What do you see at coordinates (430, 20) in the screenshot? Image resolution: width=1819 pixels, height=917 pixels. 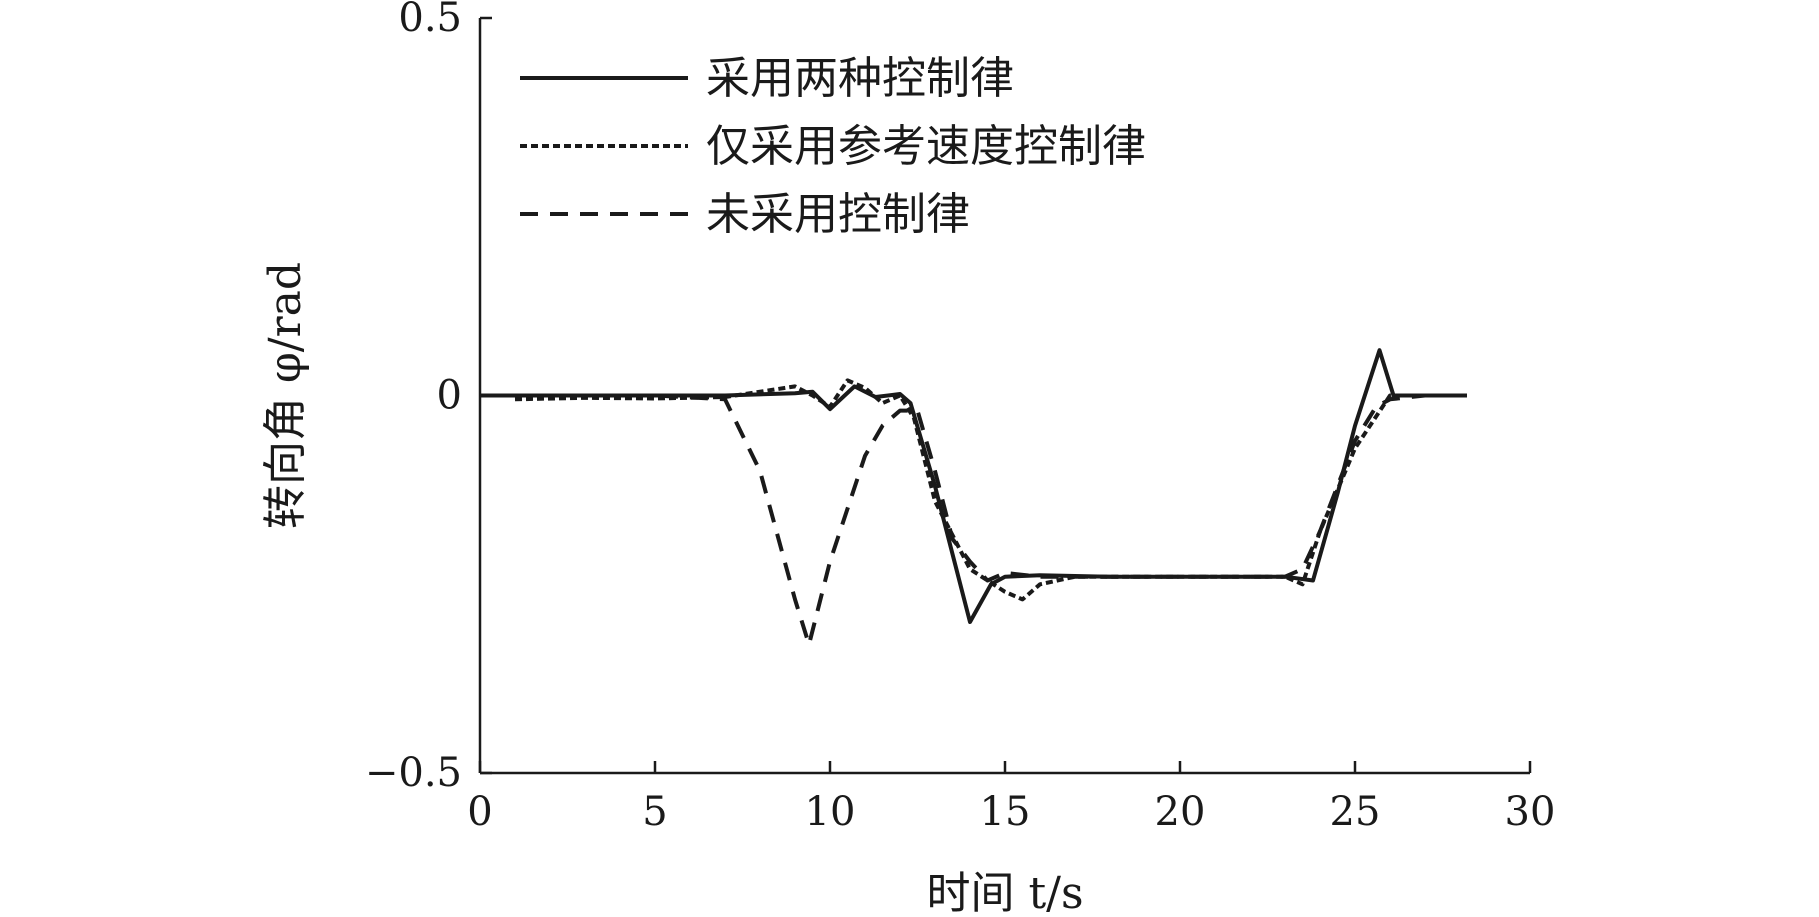 I see `y-tick-label: 0.5` at bounding box center [430, 20].